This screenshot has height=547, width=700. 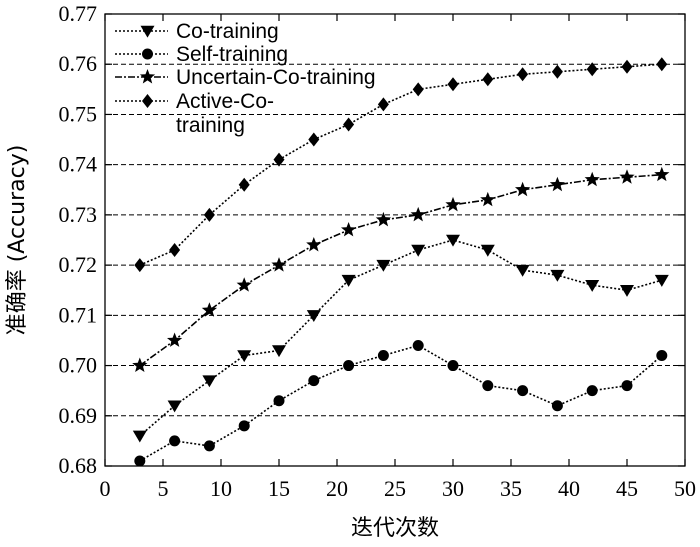 I want to click on y-tick-label: 0.77, so click(x=78, y=13).